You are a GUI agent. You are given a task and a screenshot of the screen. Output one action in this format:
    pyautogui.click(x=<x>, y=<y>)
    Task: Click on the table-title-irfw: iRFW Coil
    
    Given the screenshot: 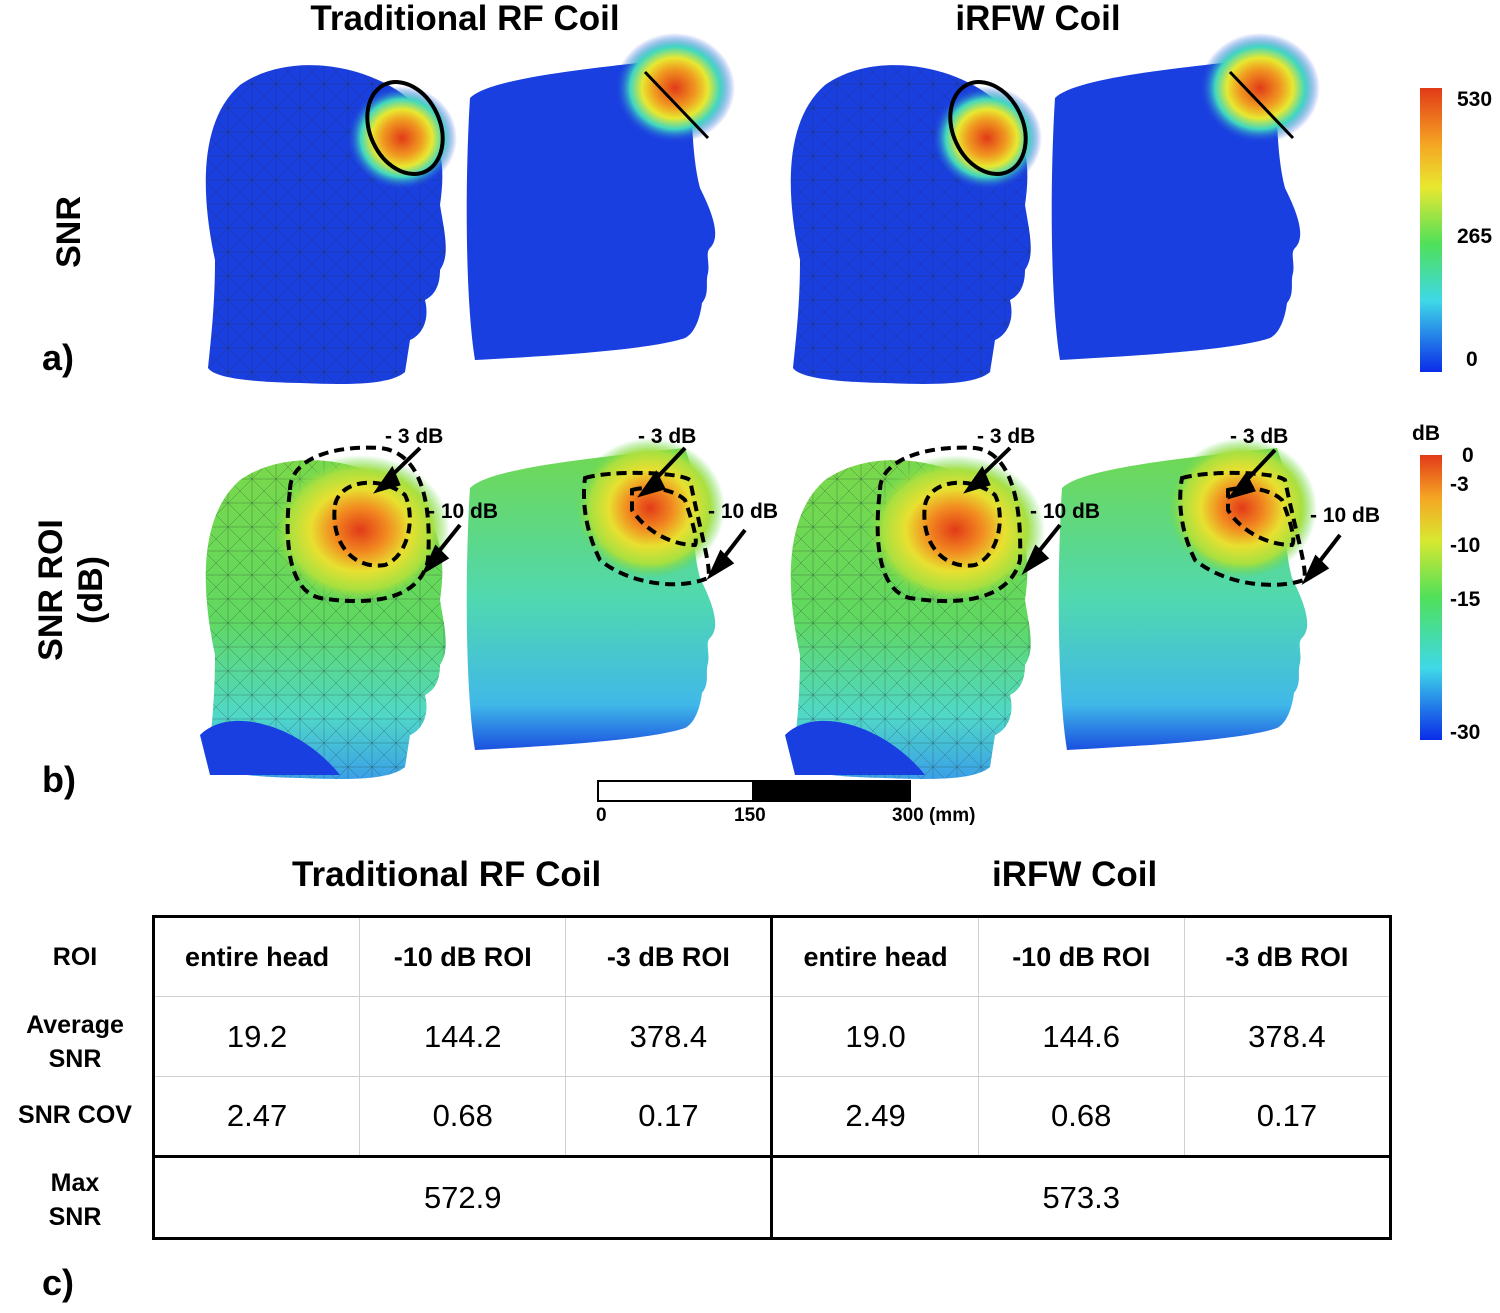 What is the action you would take?
    pyautogui.click(x=1075, y=874)
    